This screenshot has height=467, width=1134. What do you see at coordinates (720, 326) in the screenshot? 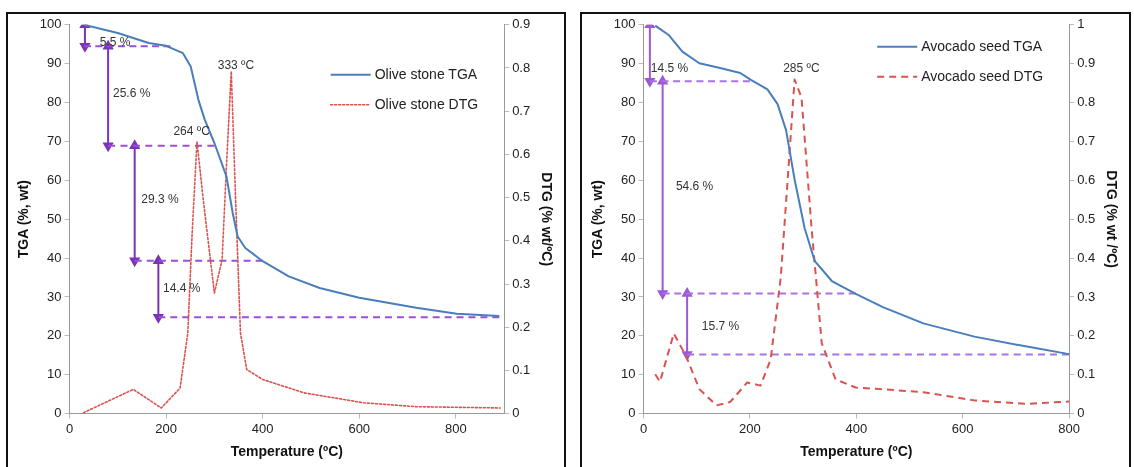
I see `annotation: 15.7 %` at bounding box center [720, 326].